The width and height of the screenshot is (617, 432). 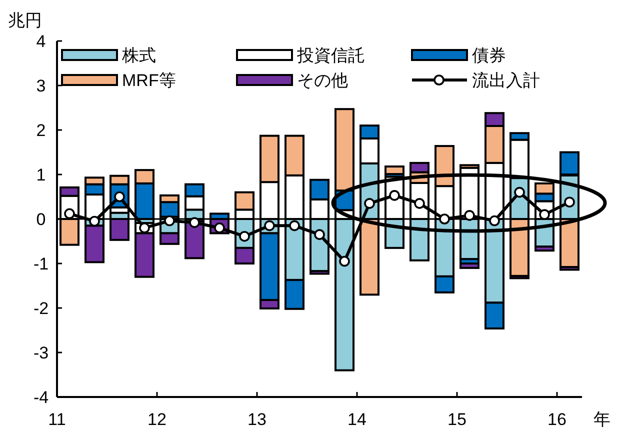 What do you see at coordinates (457, 419) in the screenshot?
I see `x-tick-label: 15` at bounding box center [457, 419].